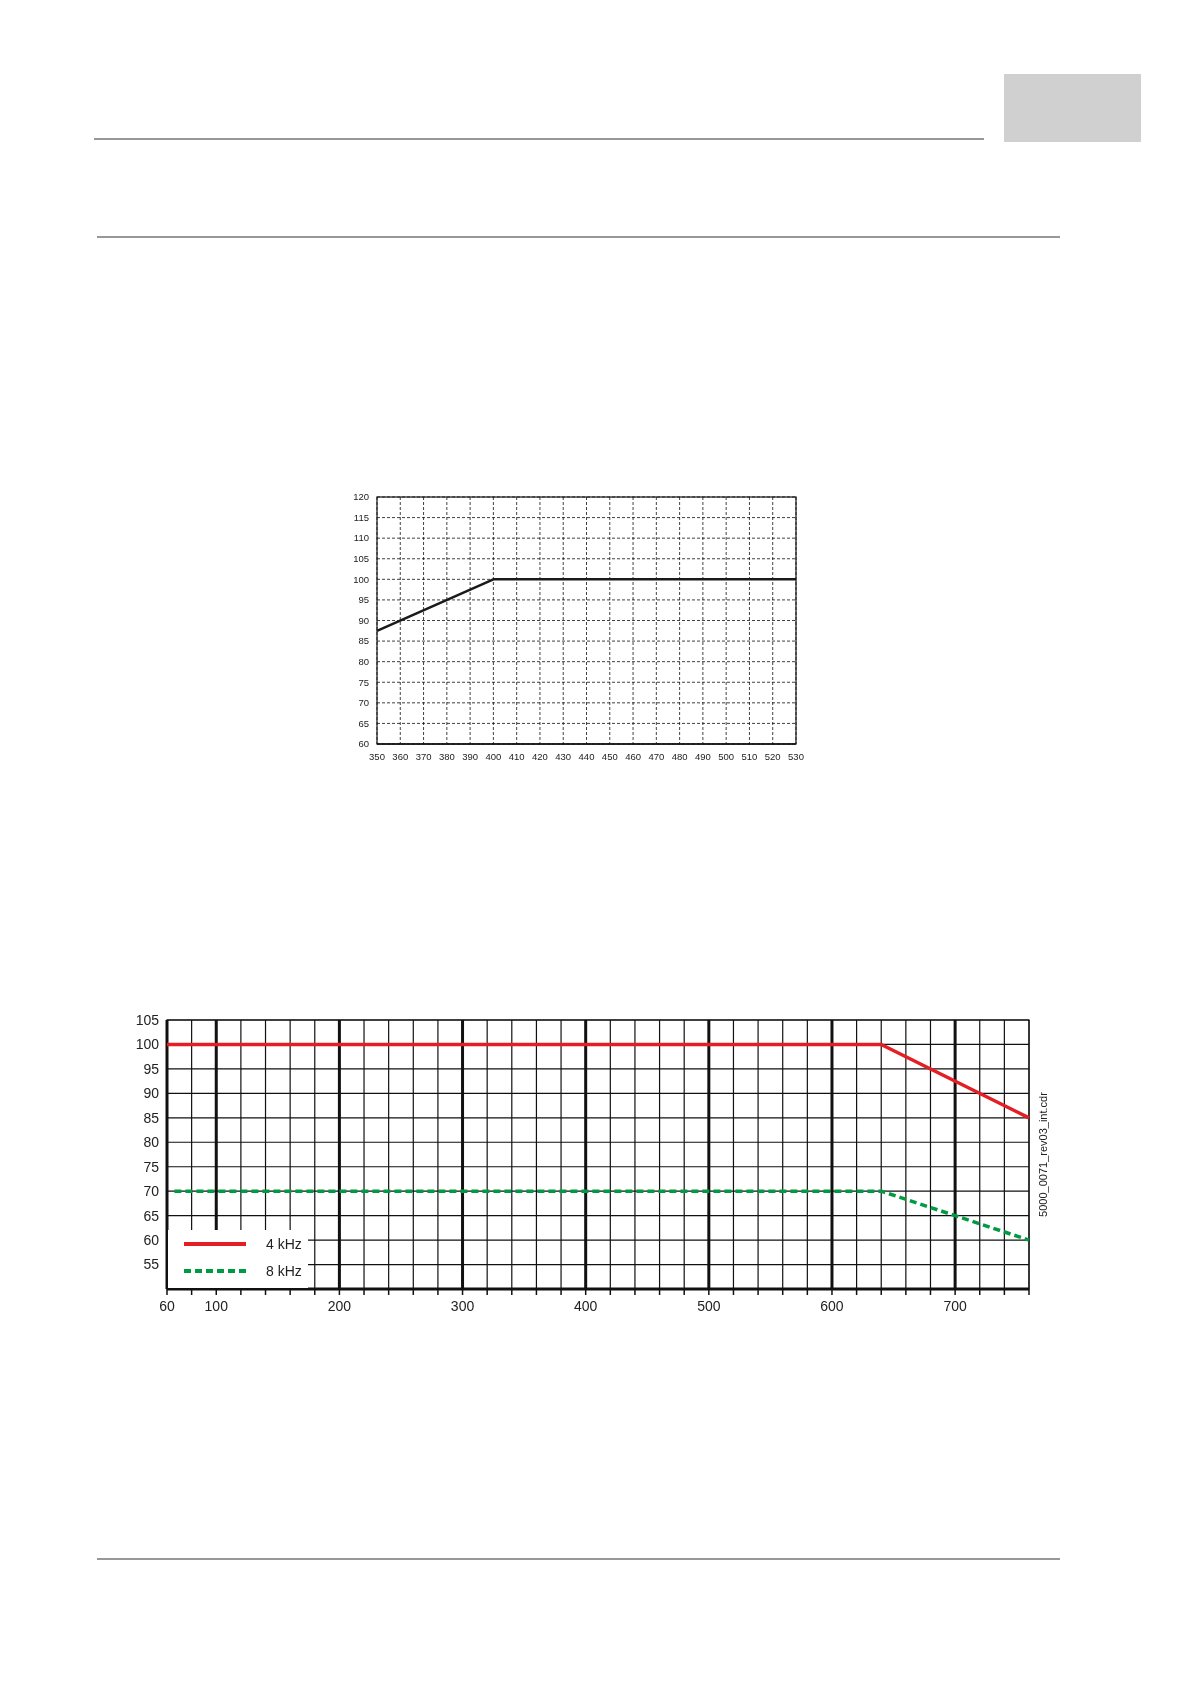  What do you see at coordinates (796, 756) in the screenshot?
I see `x-tick-label: 530` at bounding box center [796, 756].